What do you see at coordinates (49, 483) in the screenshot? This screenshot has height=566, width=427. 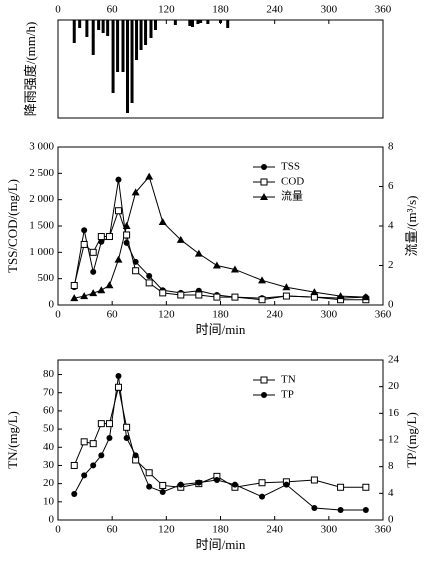 I see `y-tick-label: 20` at bounding box center [49, 483].